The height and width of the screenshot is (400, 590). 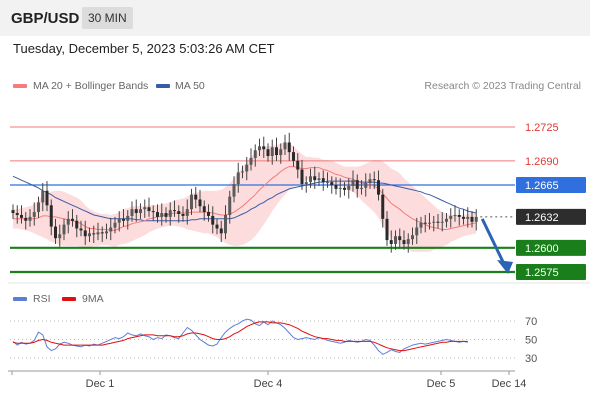 I want to click on rsi-swatch, so click(x=20, y=299).